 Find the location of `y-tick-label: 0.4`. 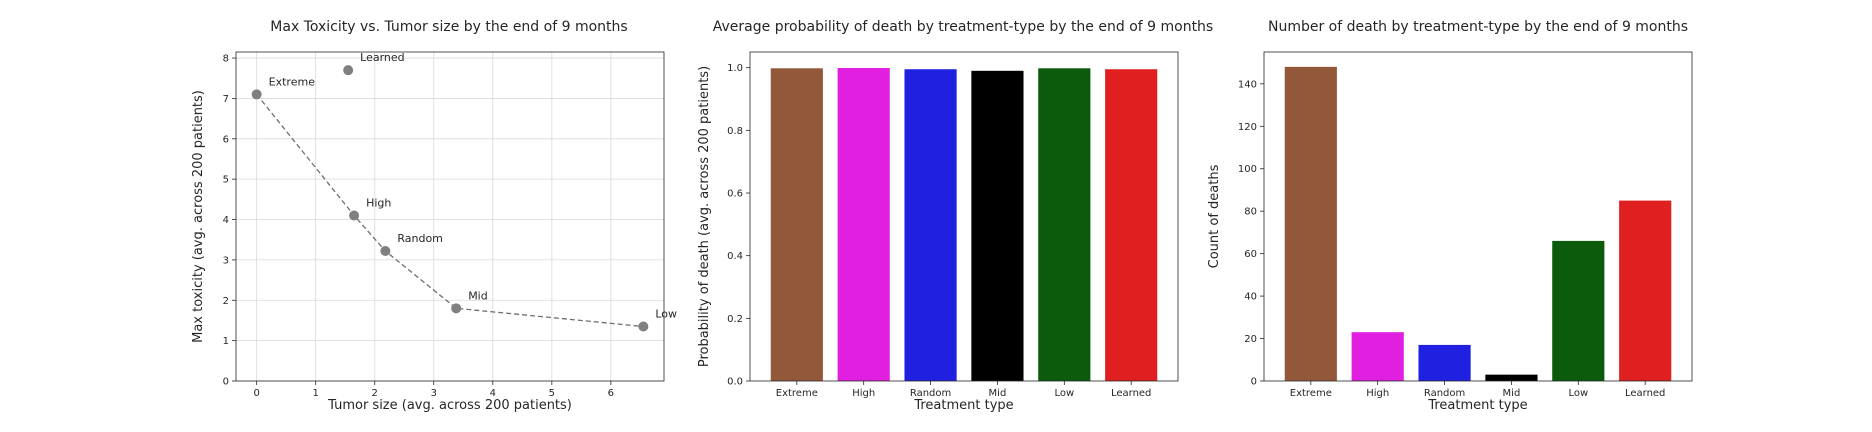

y-tick-label: 0.4 is located at coordinates (735, 256).